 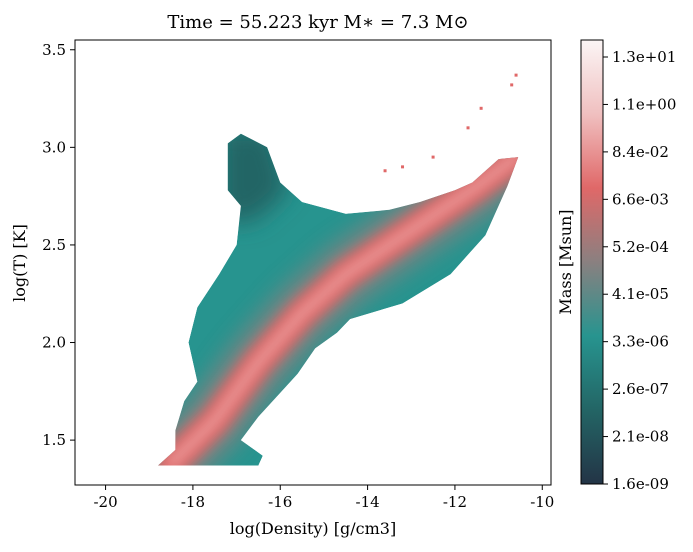 I want to click on colorbar-tick-label: 1.6e-09, so click(x=640, y=484).